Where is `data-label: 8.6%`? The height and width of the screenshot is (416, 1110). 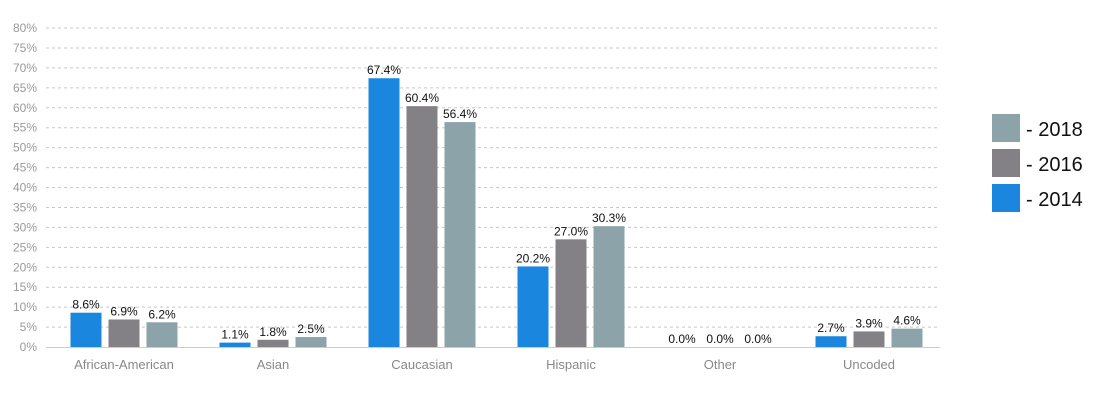 data-label: 8.6% is located at coordinates (86, 305).